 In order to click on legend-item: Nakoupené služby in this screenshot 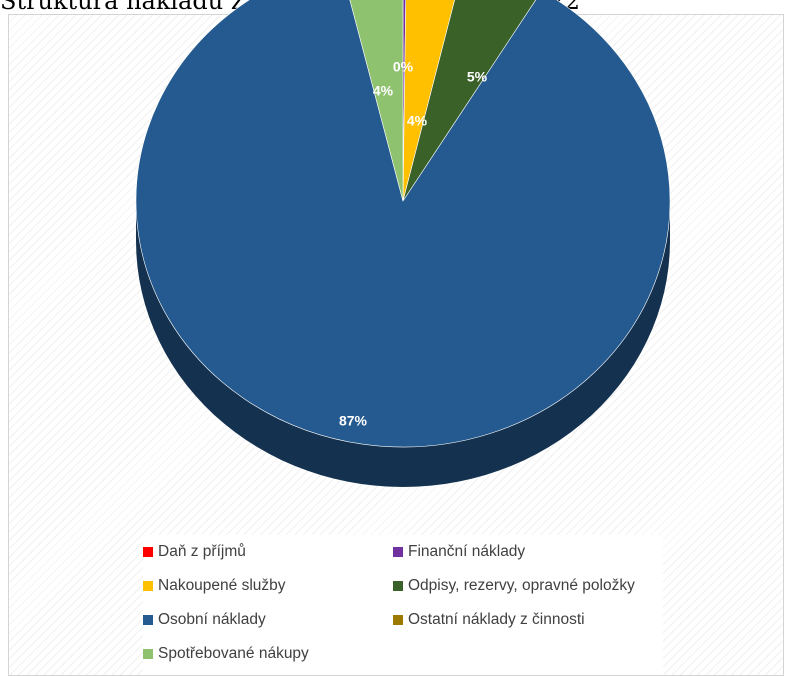, I will do `click(214, 586)`.